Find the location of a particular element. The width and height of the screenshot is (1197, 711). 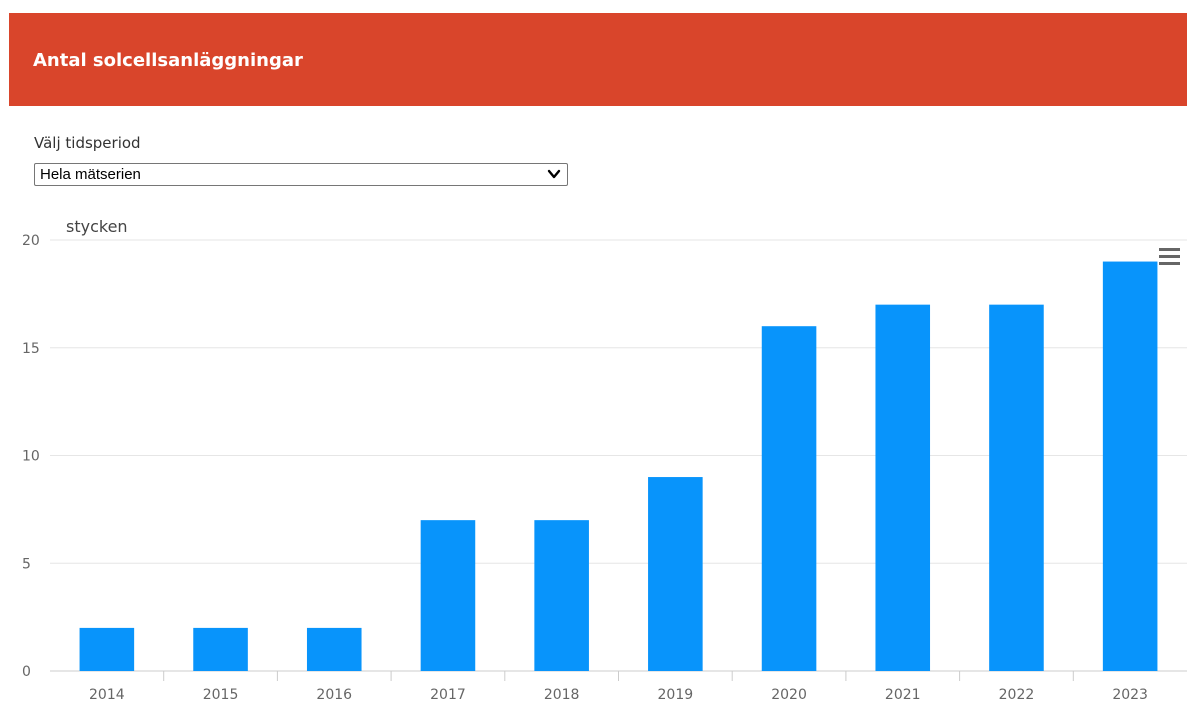

bar-2018 is located at coordinates (561, 595).